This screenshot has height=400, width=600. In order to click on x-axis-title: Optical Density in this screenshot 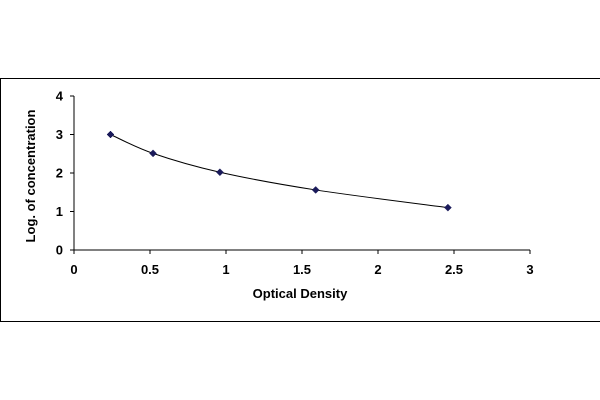, I will do `click(300, 293)`.